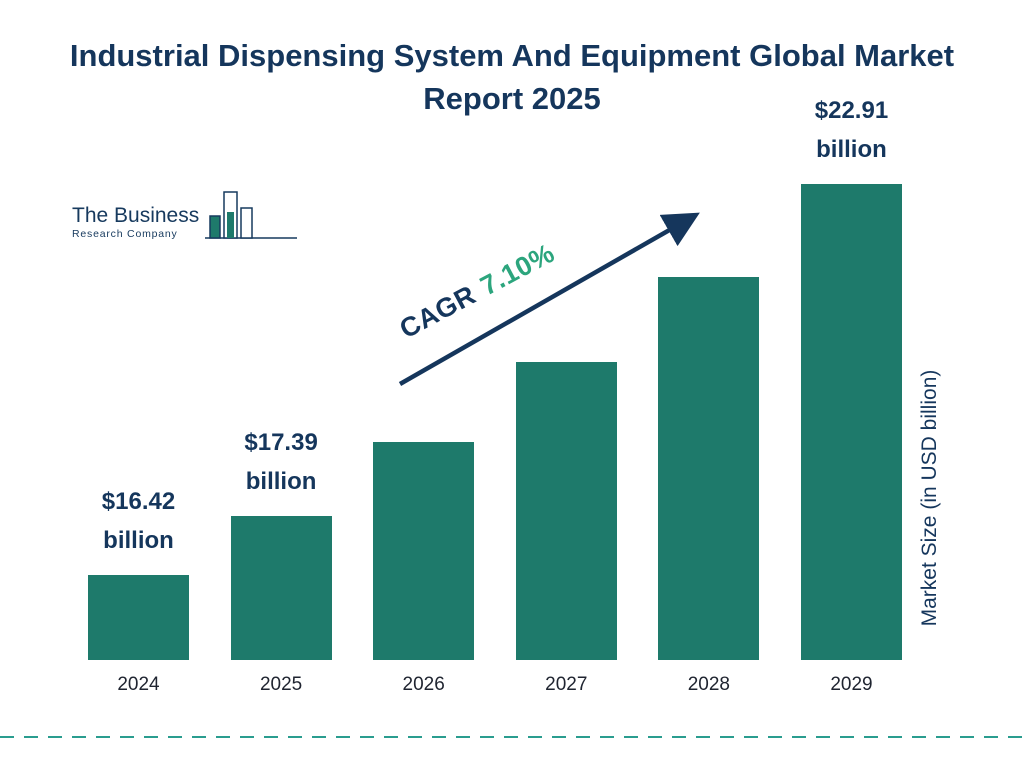  Describe the element at coordinates (280, 462) in the screenshot. I see `bar-value-label-2025: $17.39 billion` at that location.